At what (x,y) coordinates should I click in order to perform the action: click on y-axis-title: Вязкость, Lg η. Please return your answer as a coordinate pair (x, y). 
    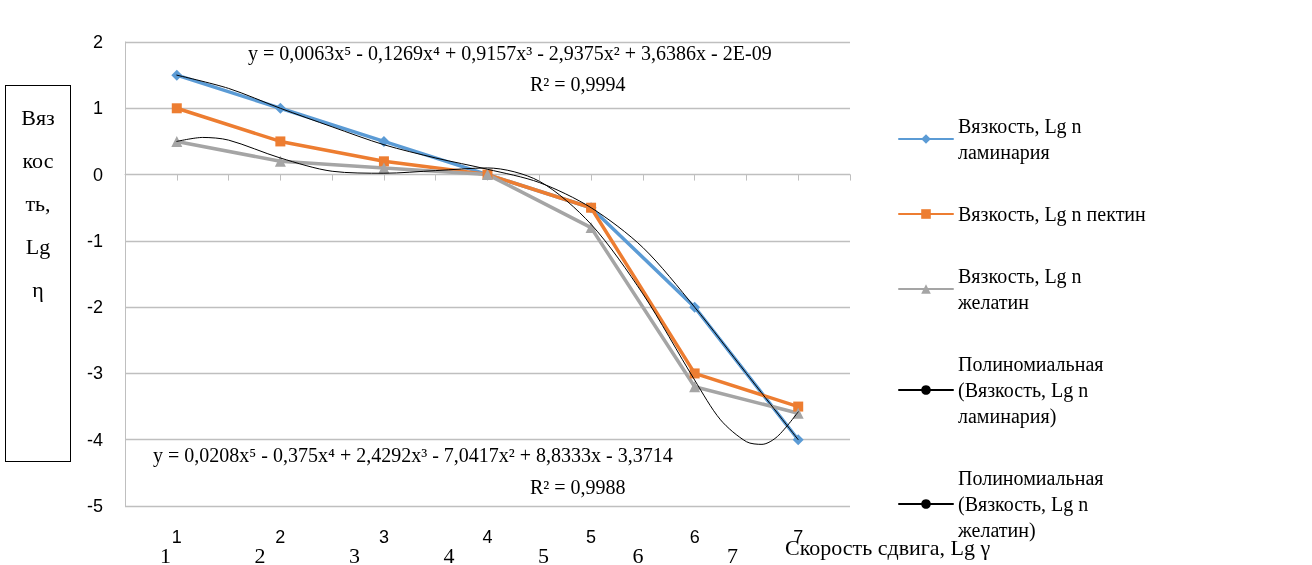
    Looking at the image, I should click on (38, 273).